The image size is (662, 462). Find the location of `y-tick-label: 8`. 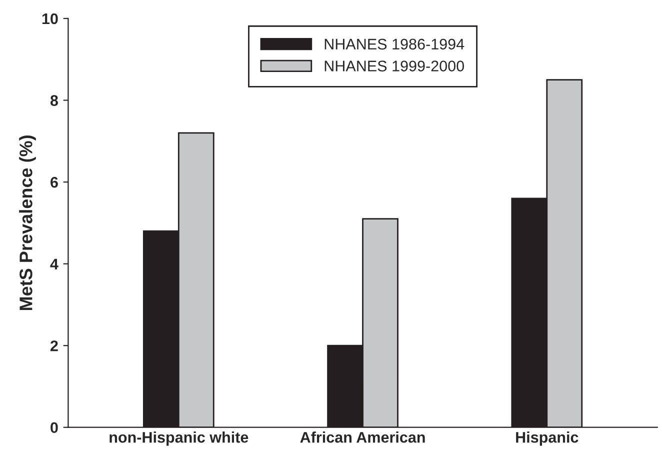

y-tick-label: 8 is located at coordinates (54, 100).